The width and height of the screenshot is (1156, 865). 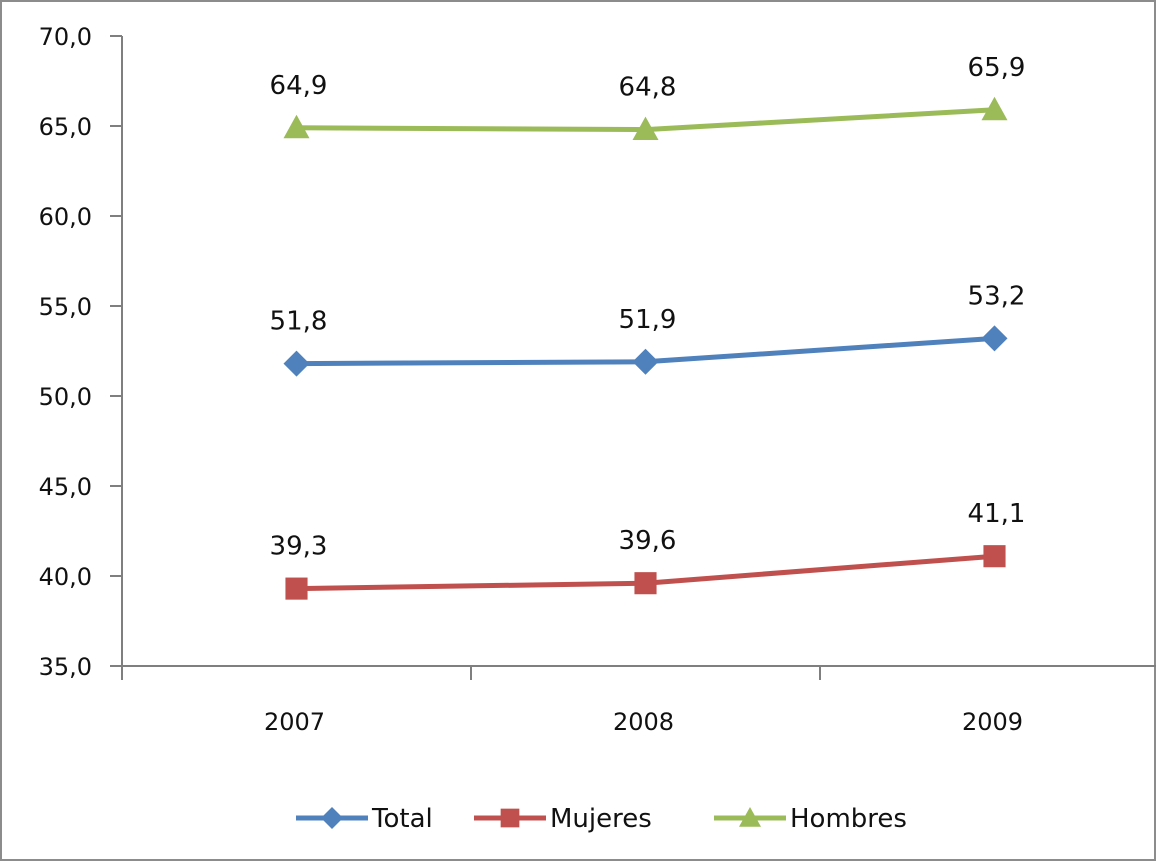 I want to click on legend-label-mujeres: Mujeres, so click(x=601, y=819).